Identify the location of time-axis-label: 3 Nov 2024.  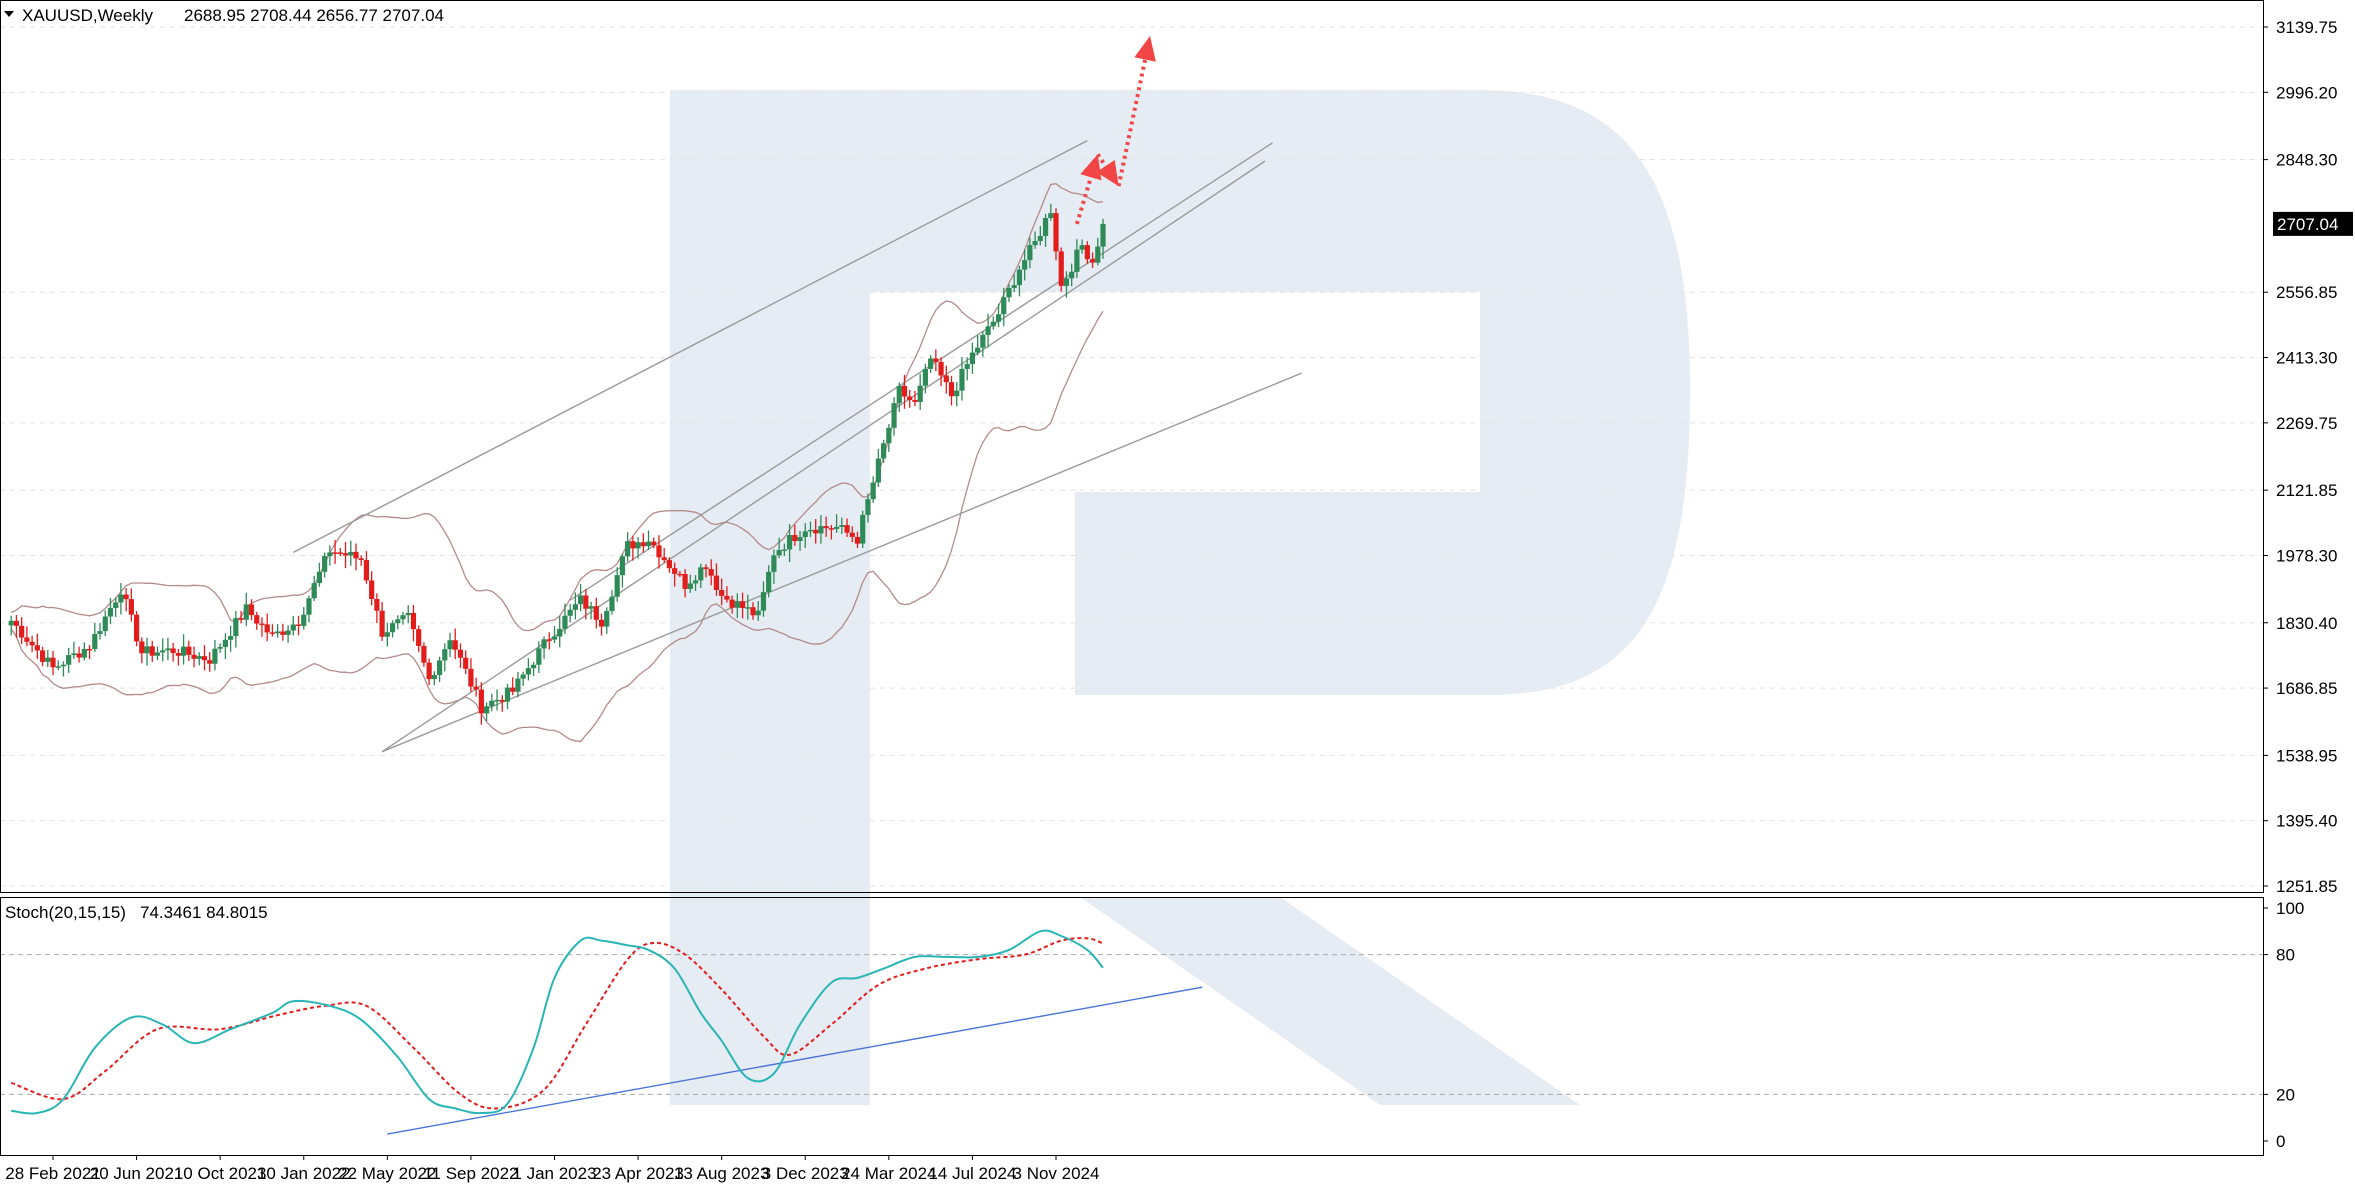
(1056, 1173).